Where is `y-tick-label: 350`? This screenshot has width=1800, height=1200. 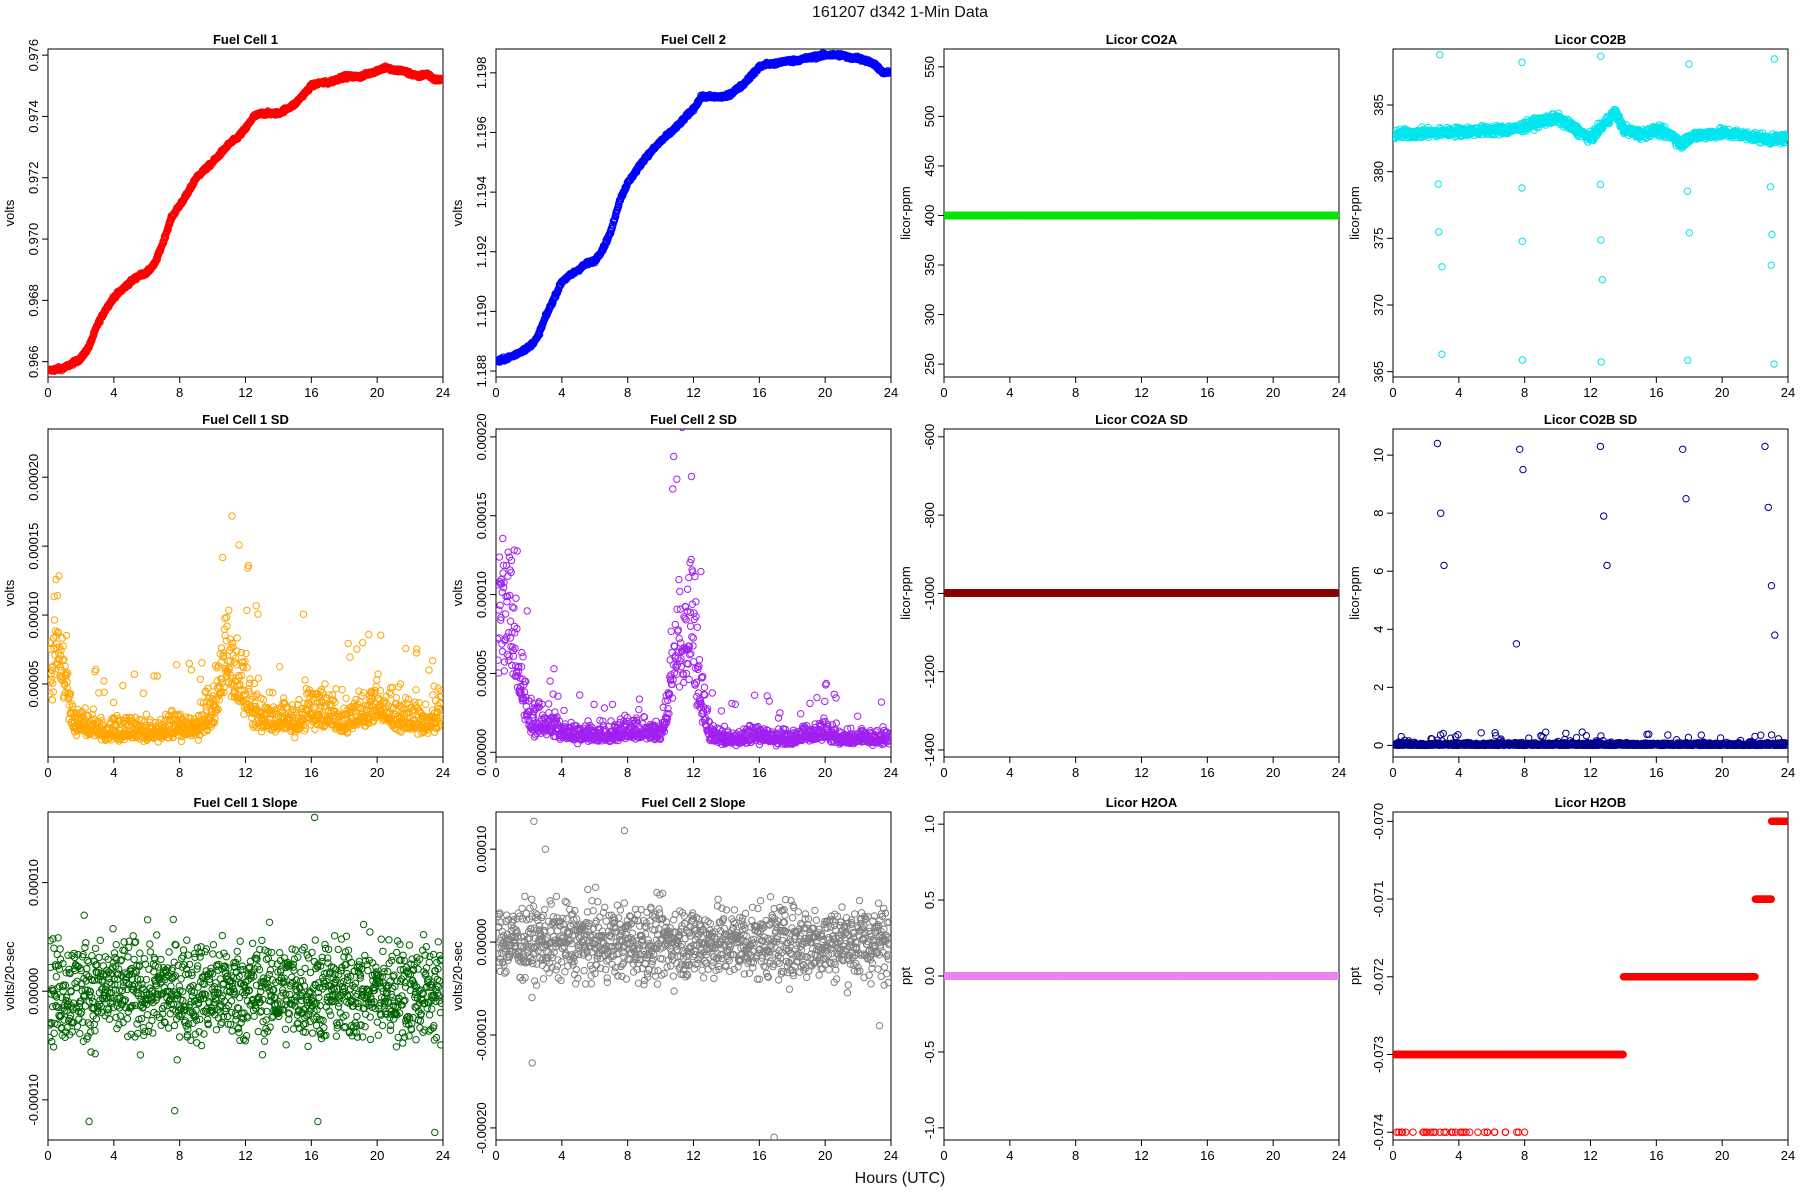
y-tick-label: 350 is located at coordinates (929, 265).